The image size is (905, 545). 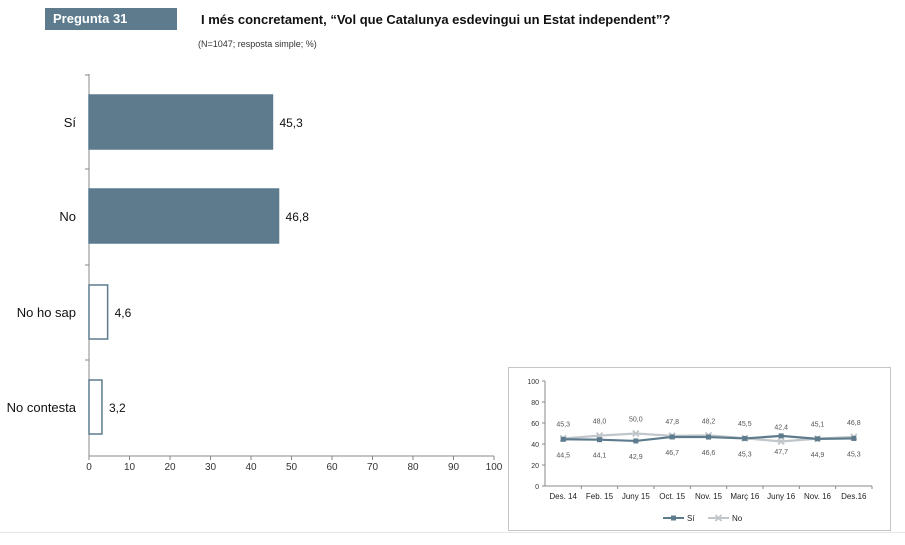 What do you see at coordinates (170, 467) in the screenshot?
I see `x-tick-label: 20` at bounding box center [170, 467].